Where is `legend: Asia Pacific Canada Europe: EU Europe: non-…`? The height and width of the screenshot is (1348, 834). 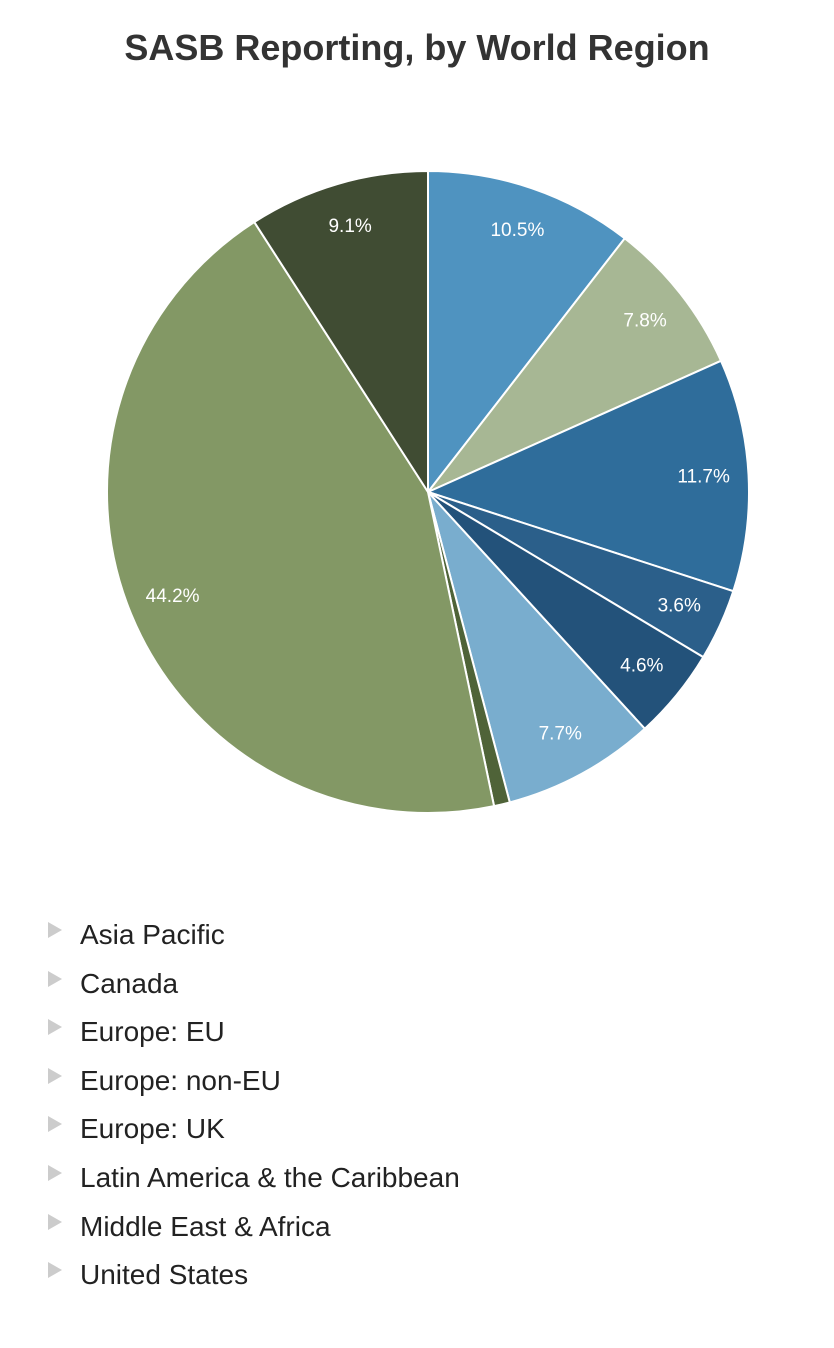
legend: Asia Pacific Canada Europe: EU Europe: non-… is located at coordinates (252, 1106).